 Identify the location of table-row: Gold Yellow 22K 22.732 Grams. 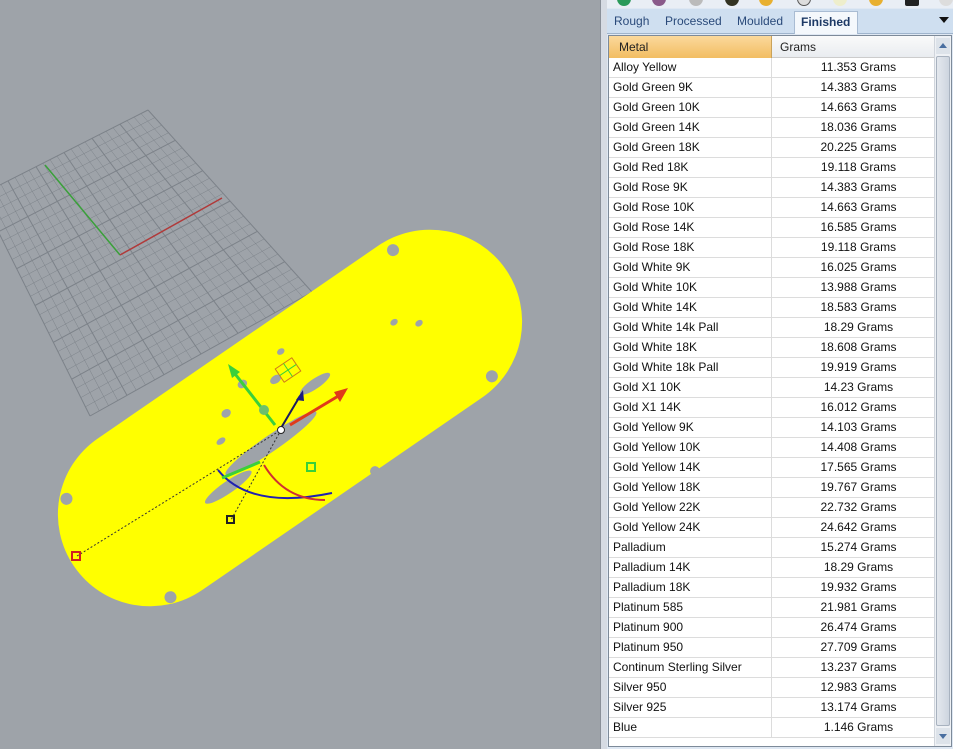
(772, 508).